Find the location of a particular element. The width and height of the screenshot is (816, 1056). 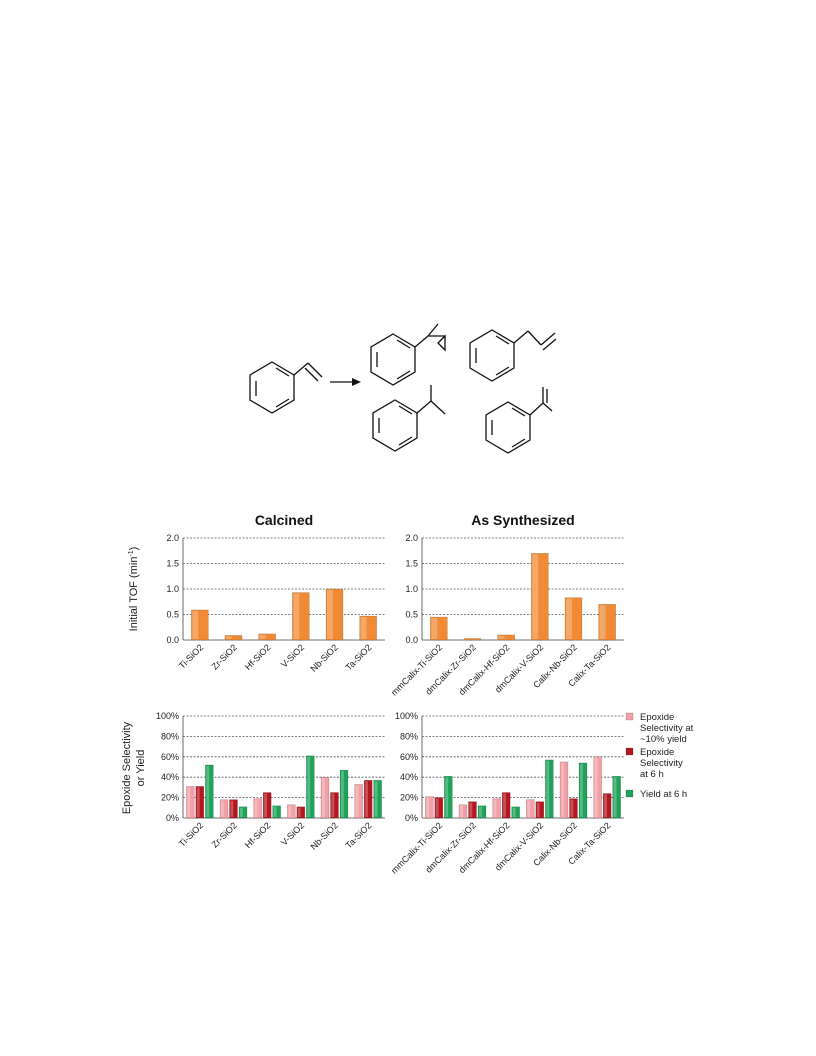

bar-synth-sel-4-s1 is located at coordinates (573, 808).